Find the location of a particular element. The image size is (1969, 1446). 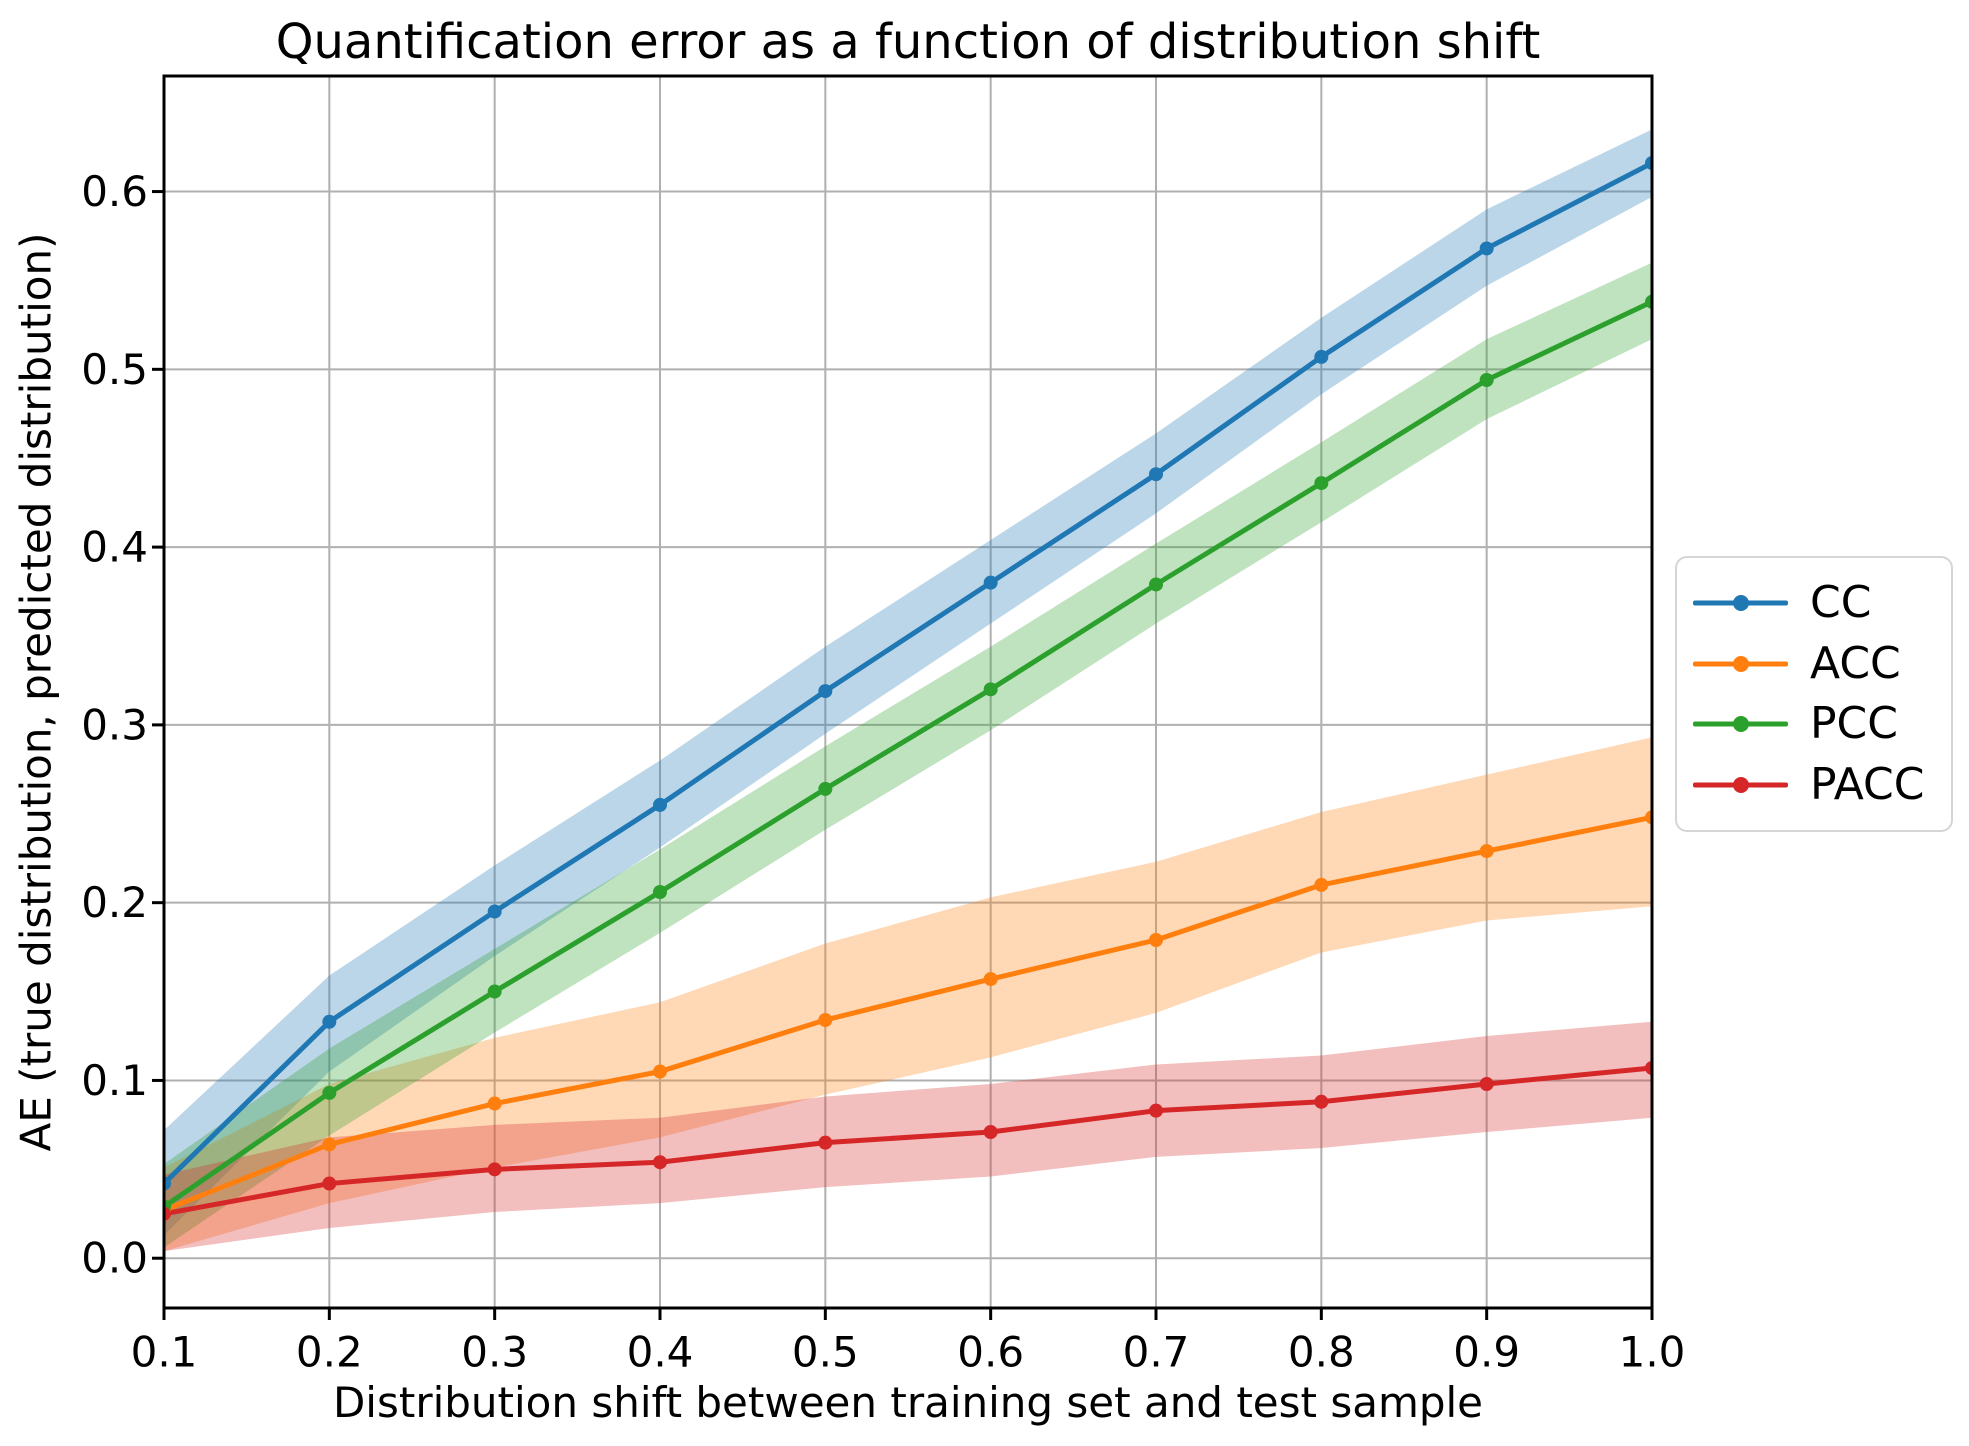

y-tick-labels: 0.0 0.1 0.2 0.3 0.4 0.5 0.6 is located at coordinates (114, 725).